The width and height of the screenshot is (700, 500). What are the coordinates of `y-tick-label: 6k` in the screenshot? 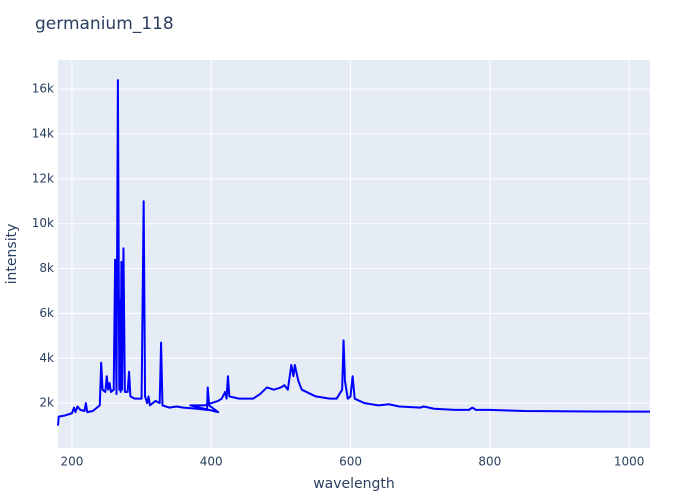 It's located at (46, 313).